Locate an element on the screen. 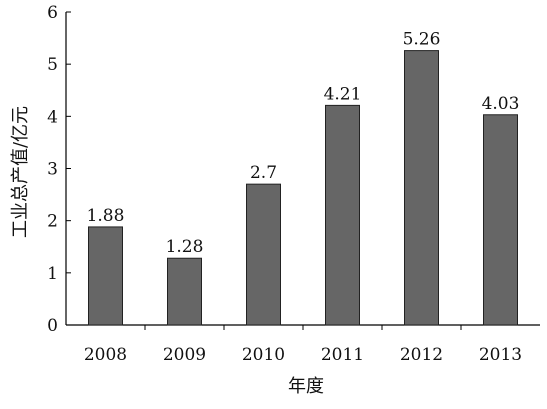 This screenshot has width=547, height=409. x-tick-label-2009: 2009 is located at coordinates (184, 355).